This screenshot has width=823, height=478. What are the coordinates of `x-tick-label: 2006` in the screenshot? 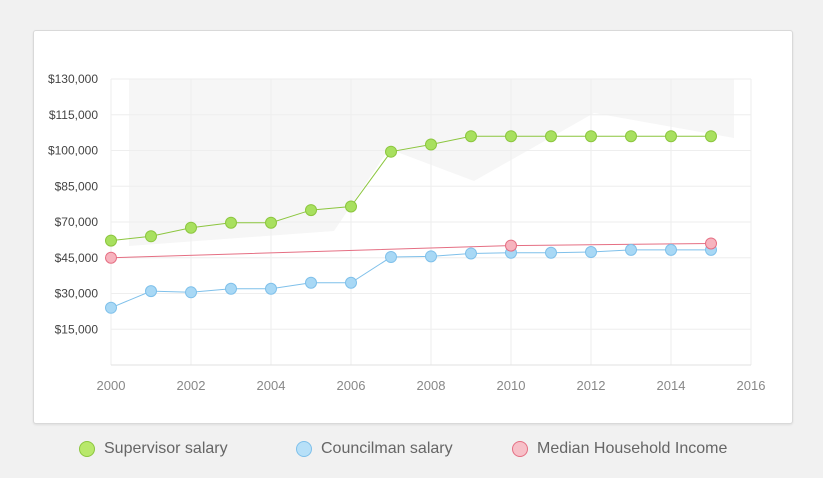 It's located at (351, 385).